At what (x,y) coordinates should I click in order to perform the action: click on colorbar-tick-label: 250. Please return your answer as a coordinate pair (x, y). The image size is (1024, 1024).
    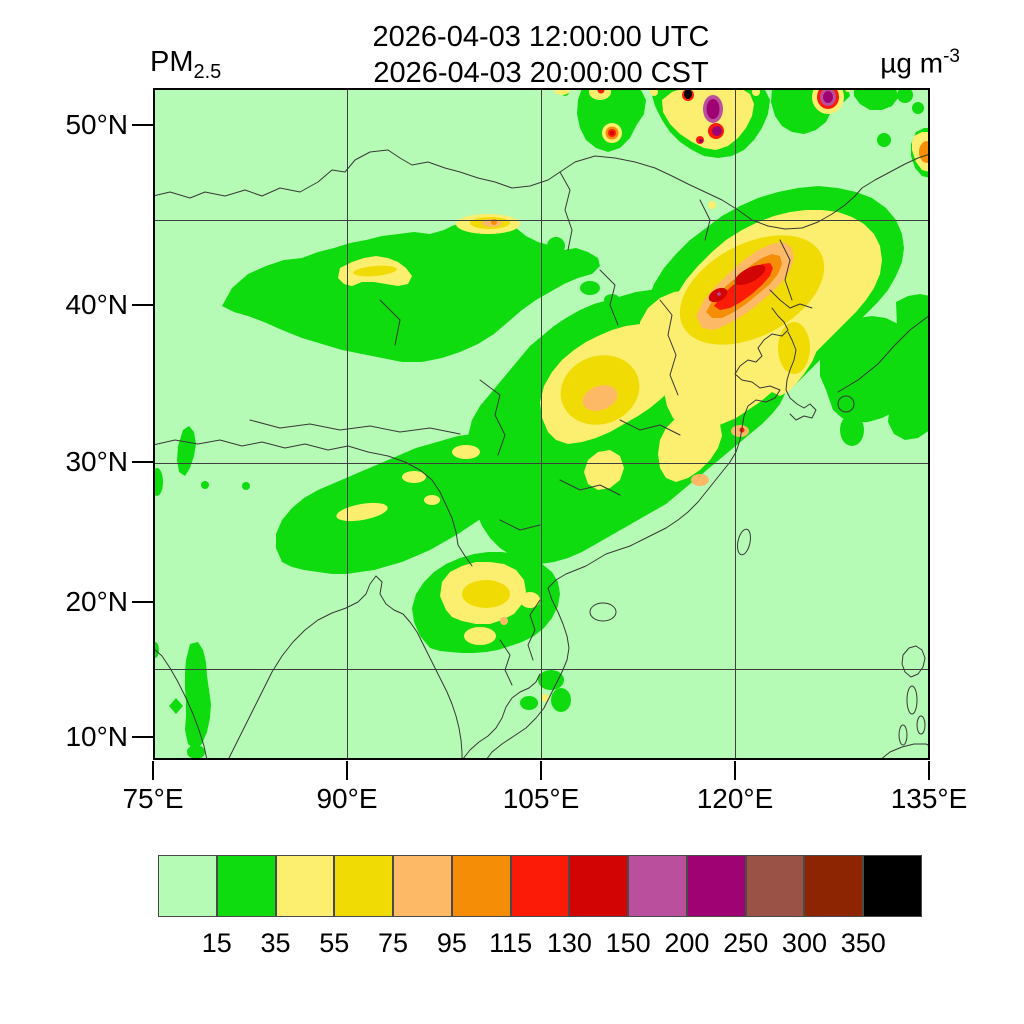
    Looking at the image, I should click on (746, 943).